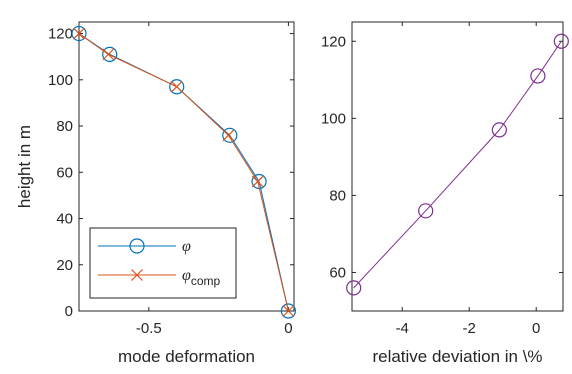  Describe the element at coordinates (64, 219) in the screenshot. I see `left-y-tick-label: 40` at that location.